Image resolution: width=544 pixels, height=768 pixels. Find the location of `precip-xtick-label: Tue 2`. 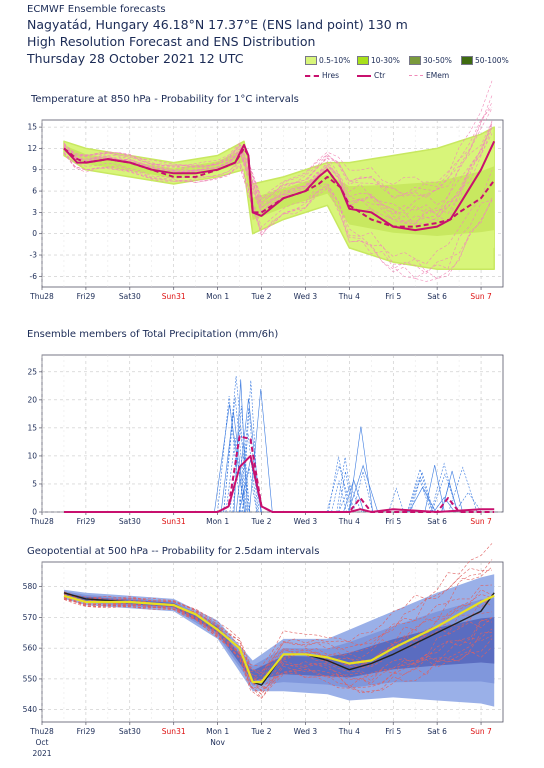

precip-xtick-label: Tue 2 is located at coordinates (261, 521).